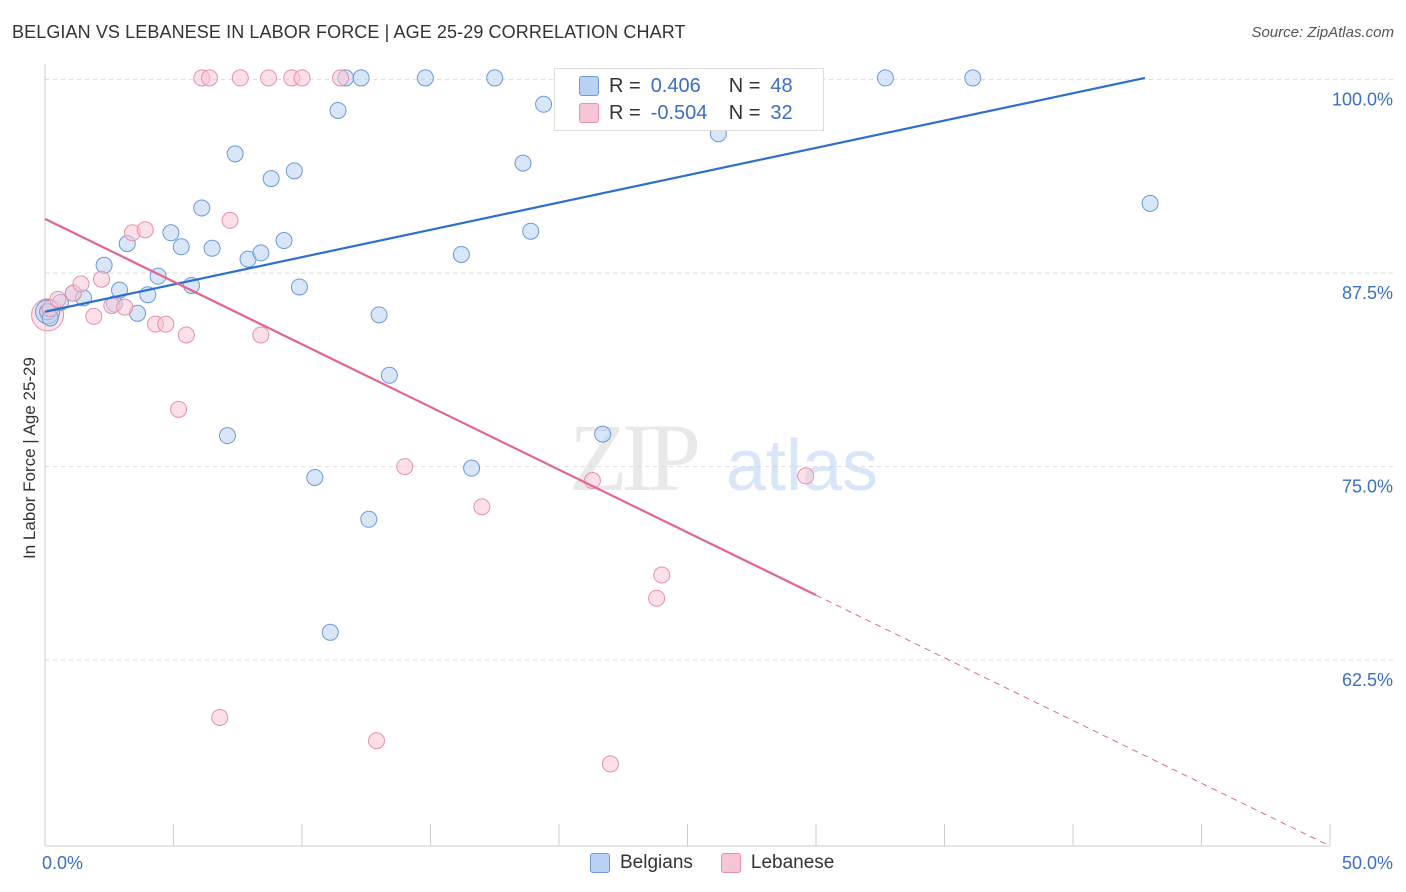  I want to click on lebanese-legend-label: Lebanese, so click(792, 862).